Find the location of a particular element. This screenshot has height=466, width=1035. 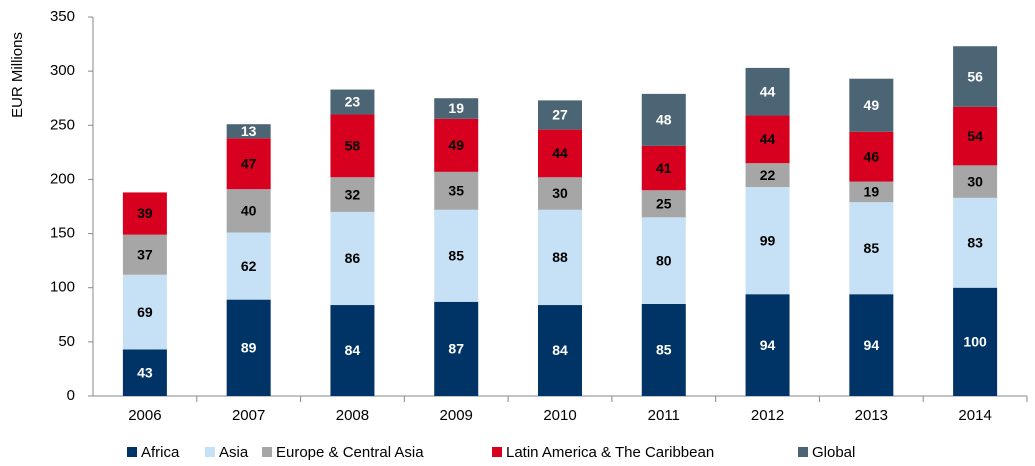

data-label: 41 is located at coordinates (664, 168).